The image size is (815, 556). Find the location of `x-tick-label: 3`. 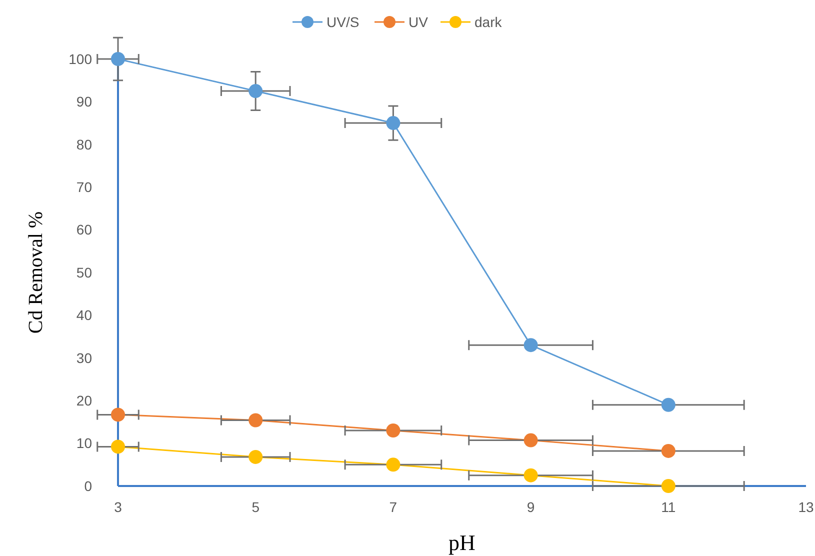

x-tick-label: 3 is located at coordinates (118, 507).